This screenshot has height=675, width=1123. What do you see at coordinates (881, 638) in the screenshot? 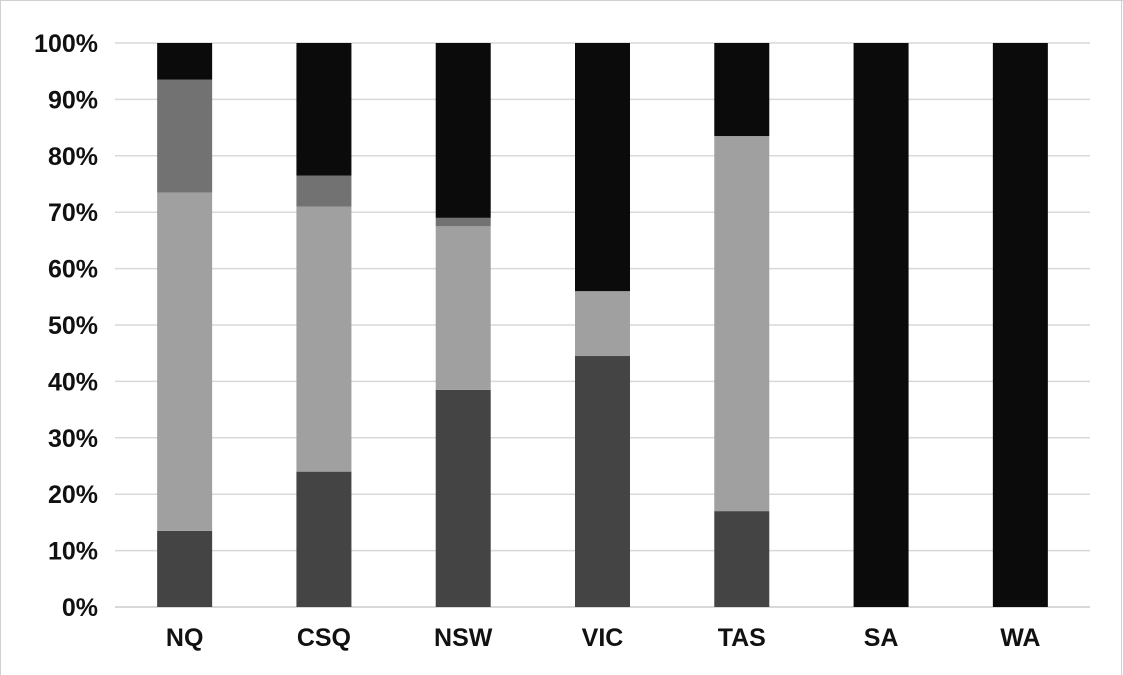
I see `x-category-label: SA` at bounding box center [881, 638].